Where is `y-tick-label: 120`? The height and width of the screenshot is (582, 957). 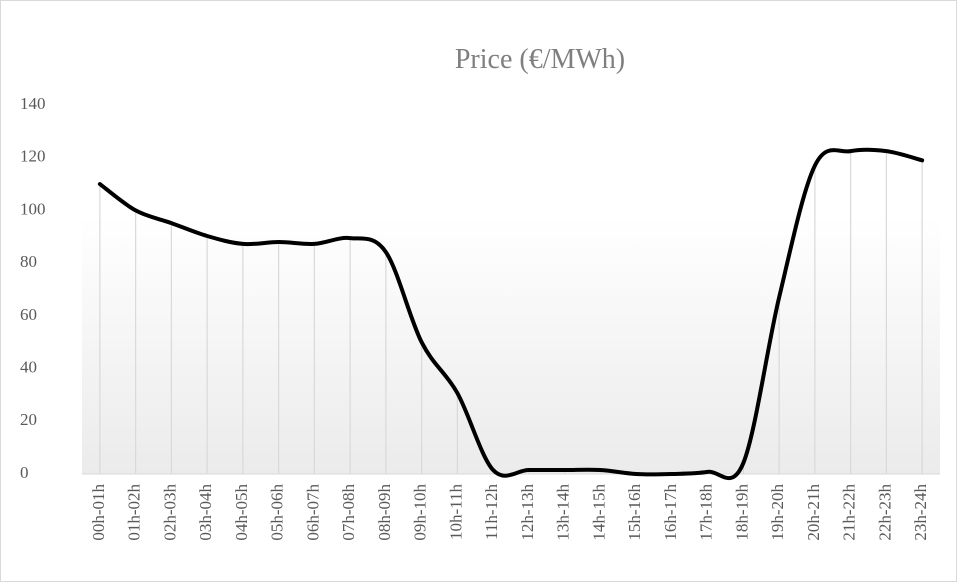 y-tick-label: 120 is located at coordinates (33, 156).